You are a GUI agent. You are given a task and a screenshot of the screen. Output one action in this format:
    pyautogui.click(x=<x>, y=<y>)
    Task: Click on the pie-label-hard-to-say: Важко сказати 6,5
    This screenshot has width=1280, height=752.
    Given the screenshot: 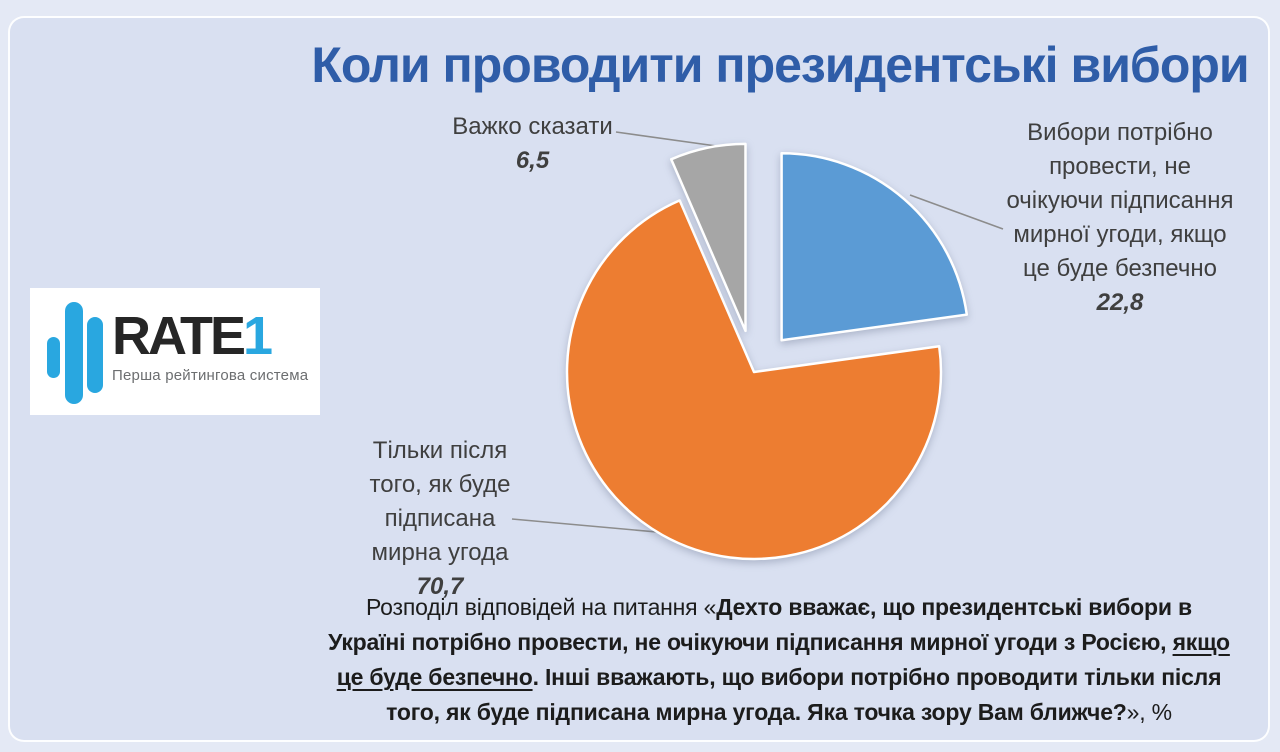 What is the action you would take?
    pyautogui.click(x=532, y=144)
    